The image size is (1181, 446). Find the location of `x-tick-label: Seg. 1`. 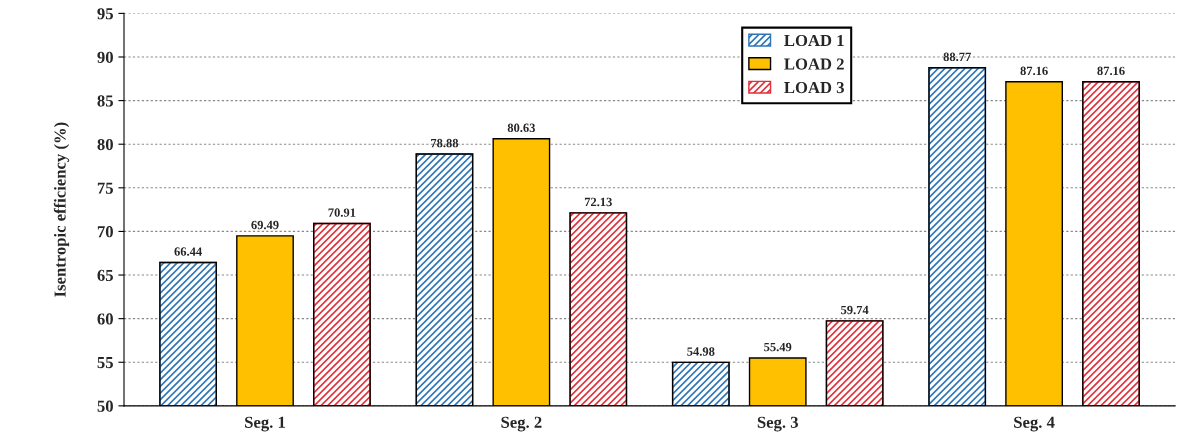

x-tick-label: Seg. 1 is located at coordinates (265, 424).